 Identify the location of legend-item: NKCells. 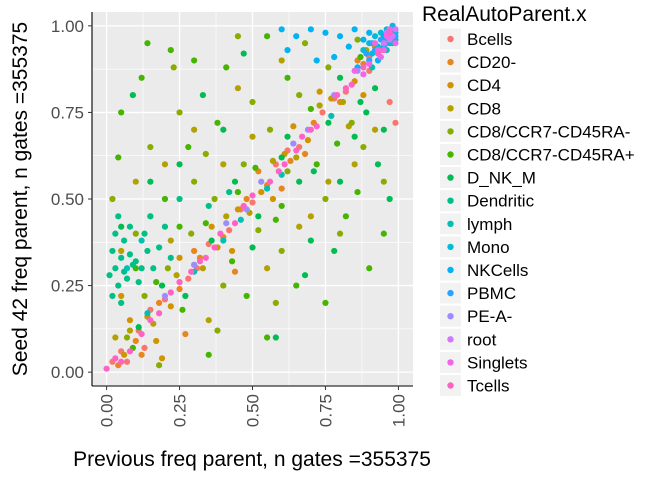
(484, 270).